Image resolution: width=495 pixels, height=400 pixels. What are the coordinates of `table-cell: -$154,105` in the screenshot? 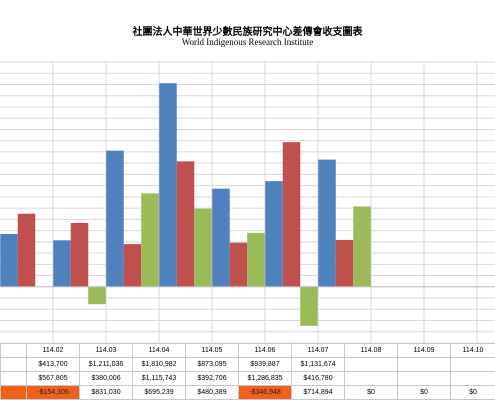 It's located at (53, 392).